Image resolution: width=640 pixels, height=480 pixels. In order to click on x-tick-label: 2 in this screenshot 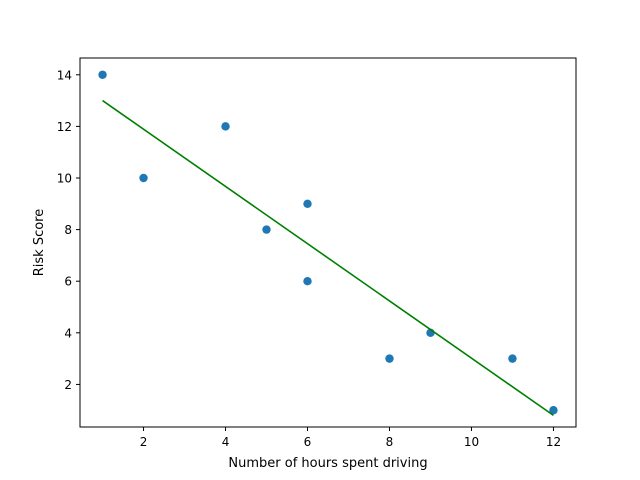, I will do `click(144, 442)`.